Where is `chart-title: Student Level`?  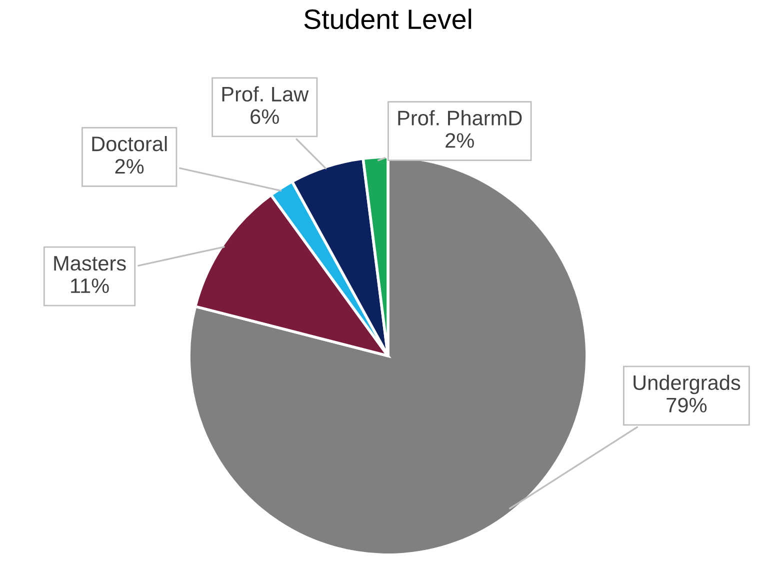 chart-title: Student Level is located at coordinates (388, 19).